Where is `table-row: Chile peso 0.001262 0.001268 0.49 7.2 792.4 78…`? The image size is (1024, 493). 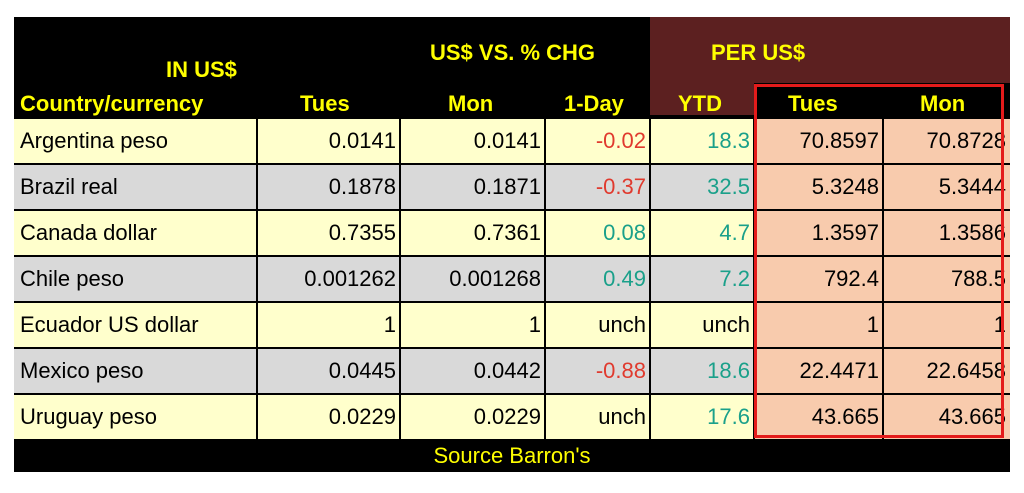 table-row: Chile peso 0.001262 0.001268 0.49 7.2 792.4 78… is located at coordinates (512, 278).